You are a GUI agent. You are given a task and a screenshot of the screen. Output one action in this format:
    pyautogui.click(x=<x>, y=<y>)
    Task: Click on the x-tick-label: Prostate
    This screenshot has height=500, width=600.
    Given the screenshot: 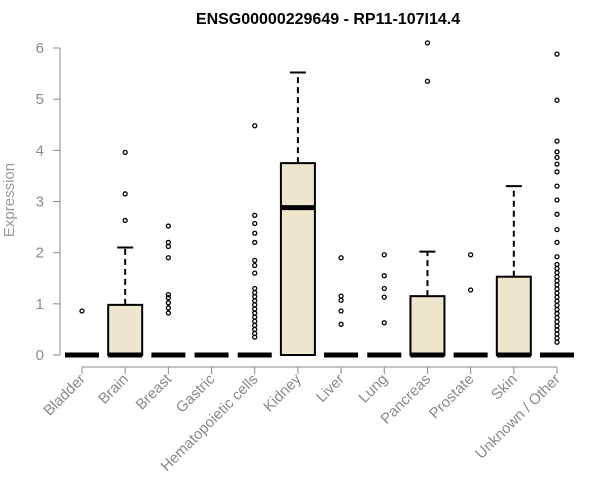 What is the action you would take?
    pyautogui.click(x=452, y=397)
    